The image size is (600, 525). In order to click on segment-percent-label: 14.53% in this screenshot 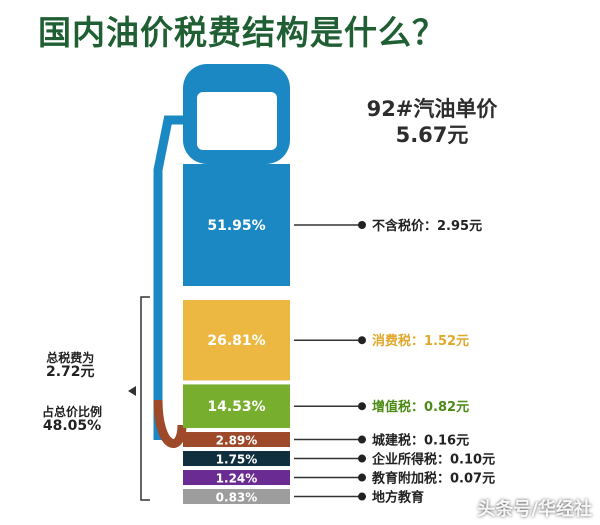, I will do `click(236, 407)`.